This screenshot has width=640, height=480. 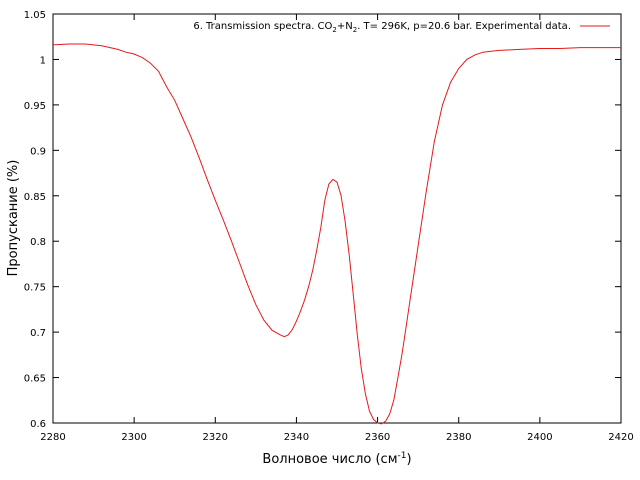 What do you see at coordinates (38, 242) in the screenshot?
I see `y-tick-label: 0.8` at bounding box center [38, 242].